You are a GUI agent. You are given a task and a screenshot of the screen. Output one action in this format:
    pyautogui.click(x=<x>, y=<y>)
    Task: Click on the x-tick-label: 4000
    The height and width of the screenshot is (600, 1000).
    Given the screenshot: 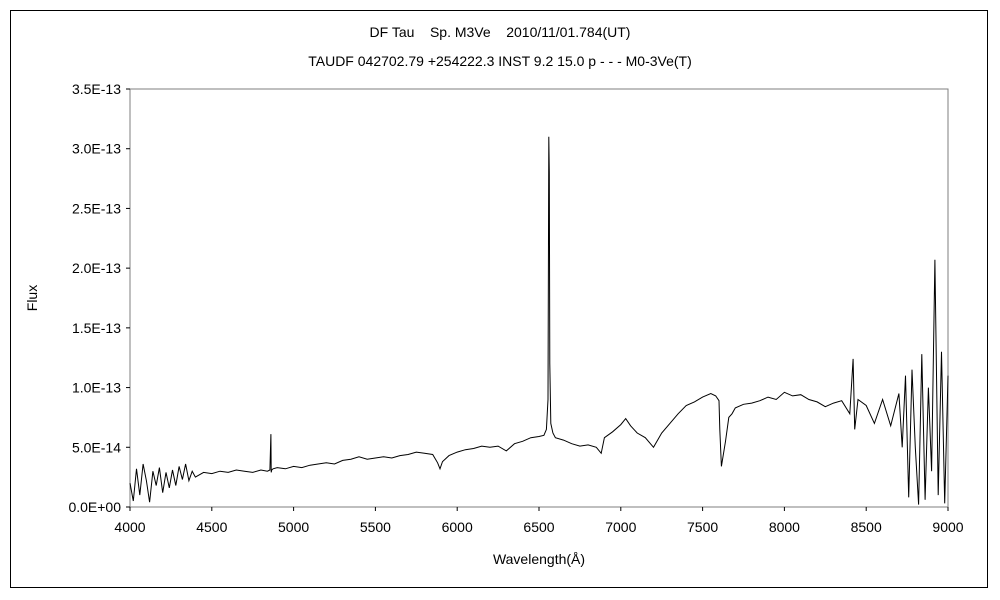 What is the action you would take?
    pyautogui.click(x=129, y=527)
    